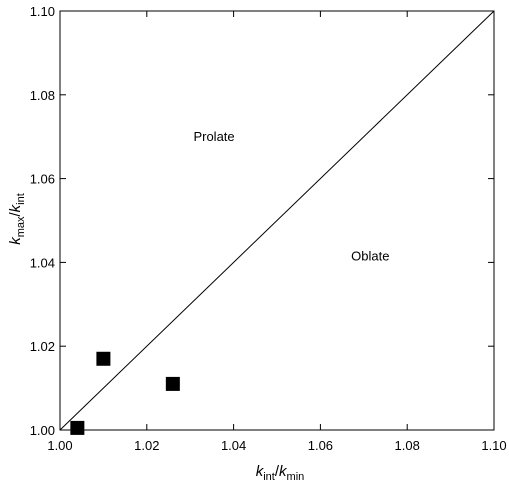 The image size is (509, 486). I want to click on x-title-sep: /, so click(277, 471).